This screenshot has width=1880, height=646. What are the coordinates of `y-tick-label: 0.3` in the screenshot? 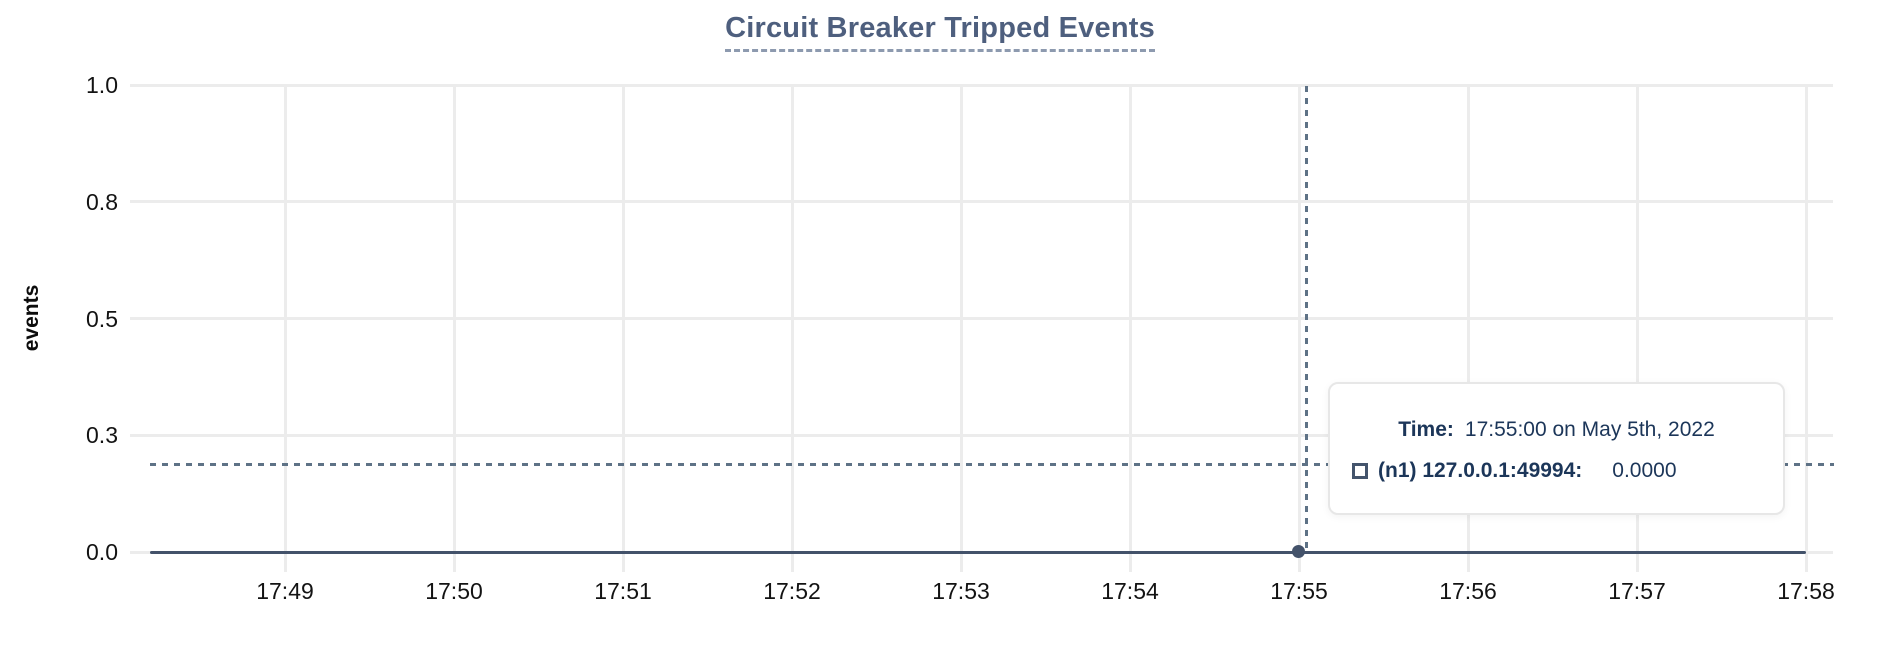 It's located at (102, 435).